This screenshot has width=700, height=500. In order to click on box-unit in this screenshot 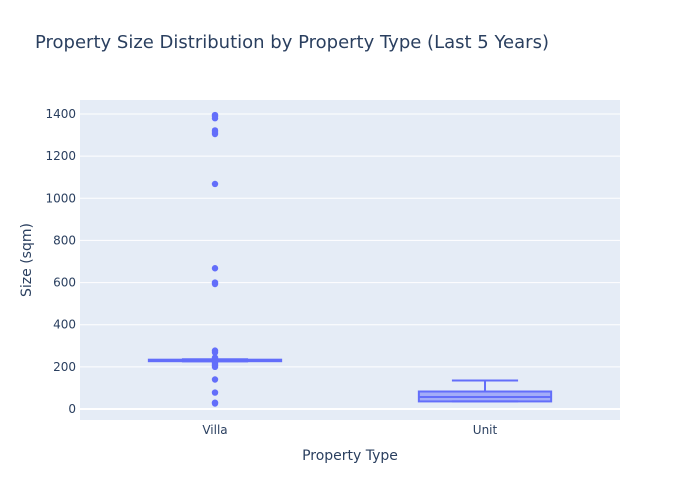, I will do `click(485, 391)`.